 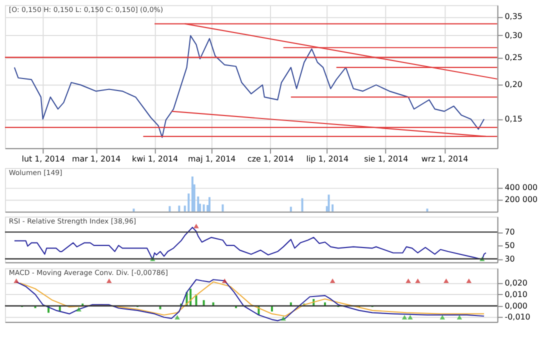 I want to click on x-tick-label: kwi 1, 2014, so click(x=155, y=159).